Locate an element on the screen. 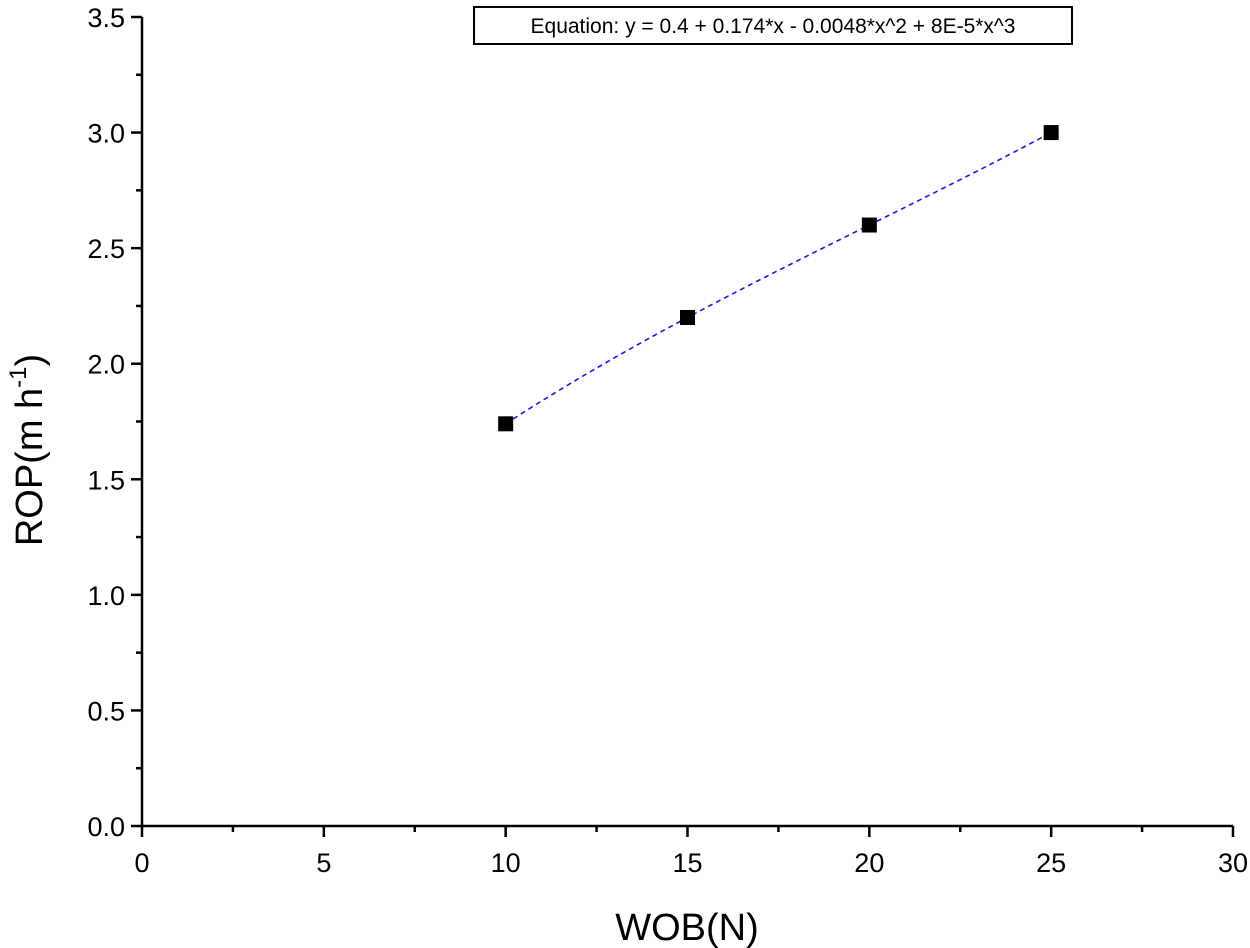 Image resolution: width=1250 pixels, height=948 pixels. y-tick-label: 3.0 is located at coordinates (106, 134).